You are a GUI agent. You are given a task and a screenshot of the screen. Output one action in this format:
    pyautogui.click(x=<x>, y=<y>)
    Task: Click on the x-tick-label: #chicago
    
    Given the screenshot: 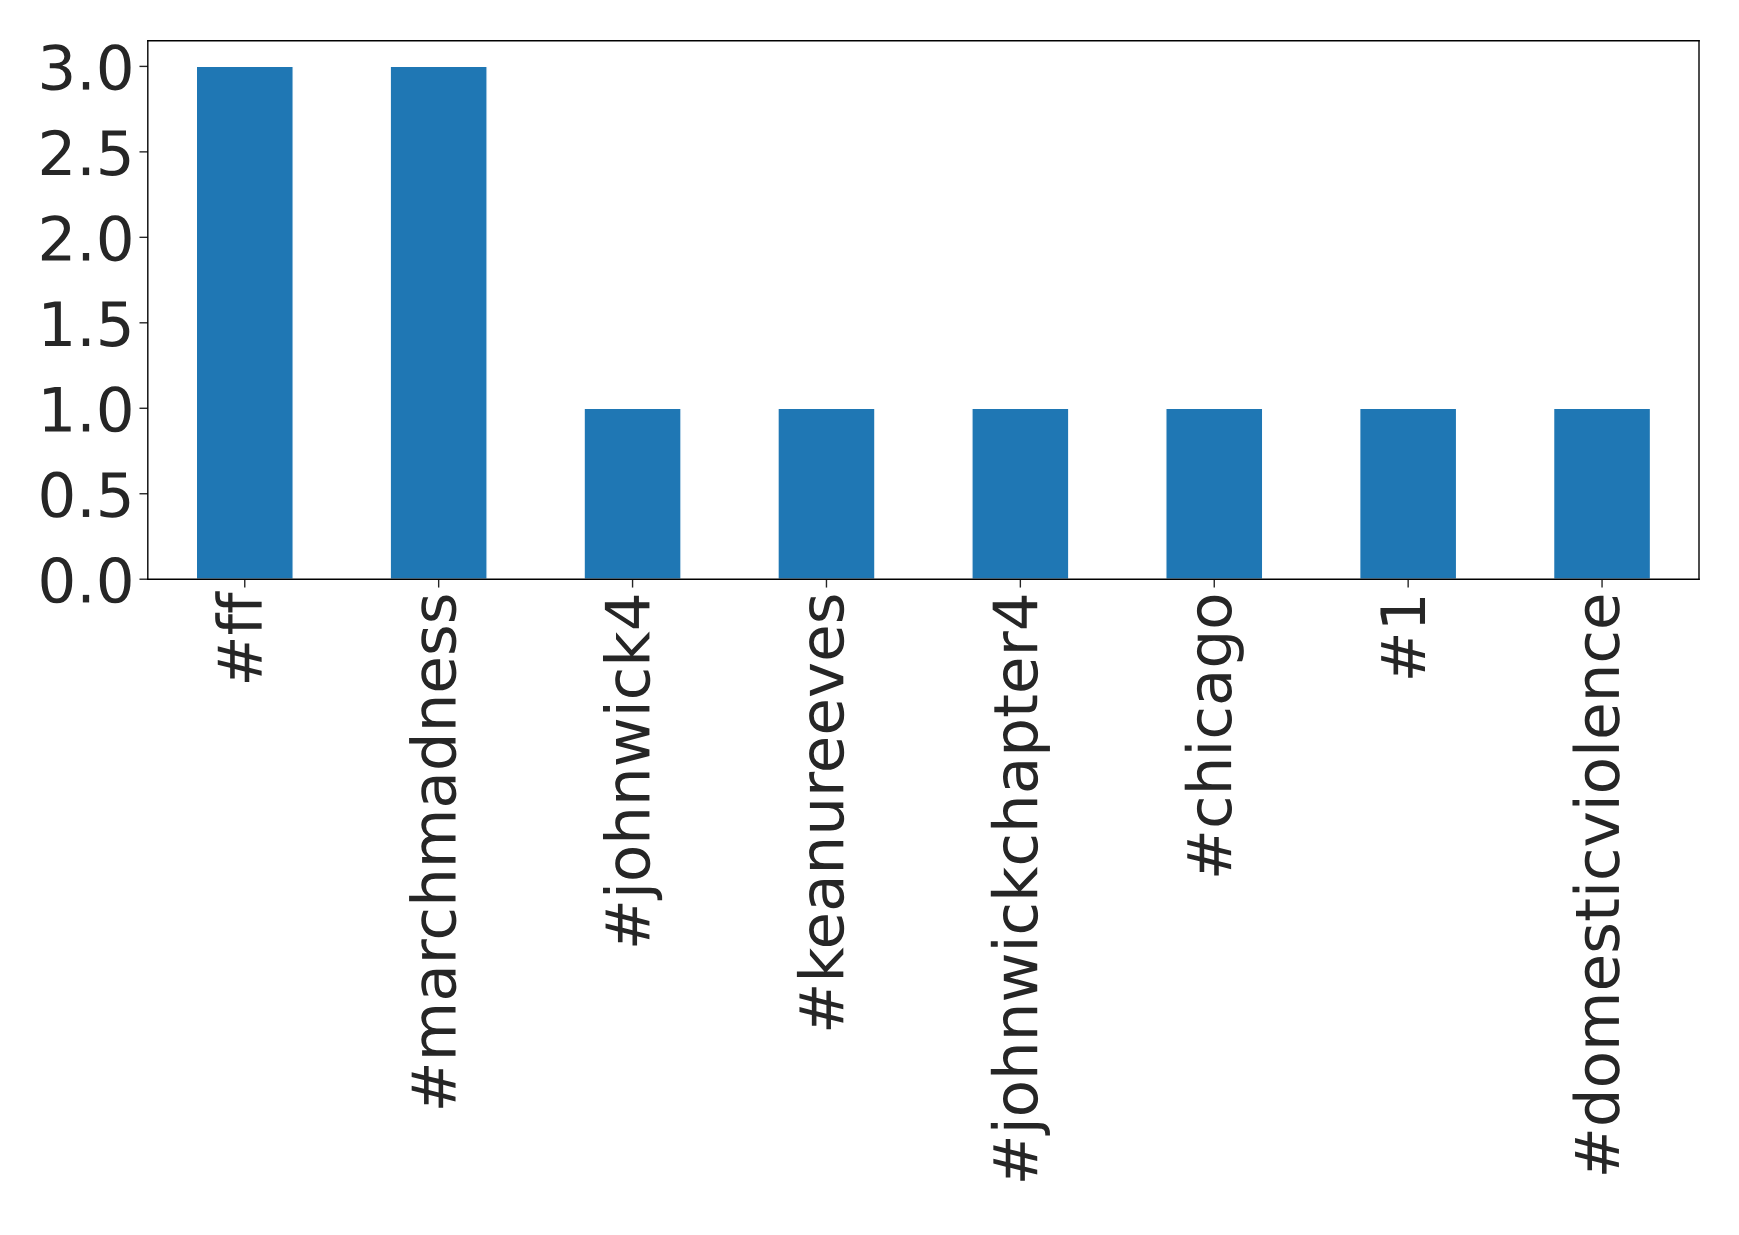 What is the action you would take?
    pyautogui.click(x=1214, y=735)
    